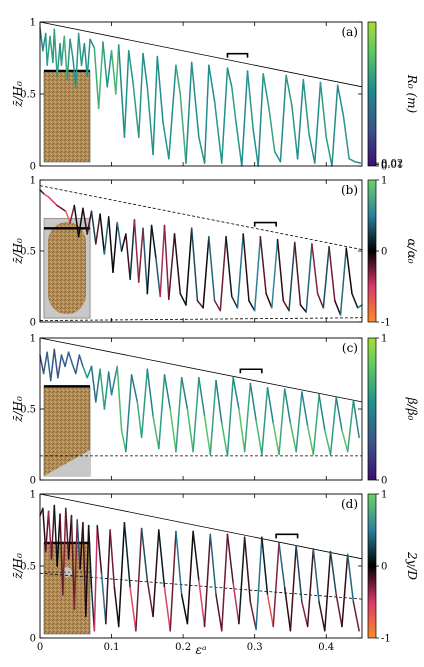  Describe the element at coordinates (349, 504) in the screenshot. I see `panel-label: (d)` at that location.